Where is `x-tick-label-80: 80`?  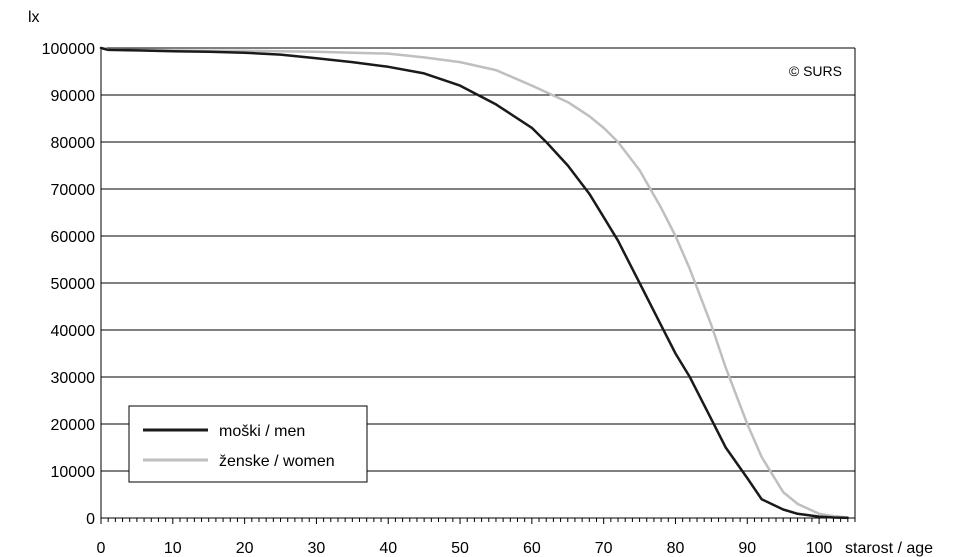
x-tick-label-80: 80 is located at coordinates (676, 548).